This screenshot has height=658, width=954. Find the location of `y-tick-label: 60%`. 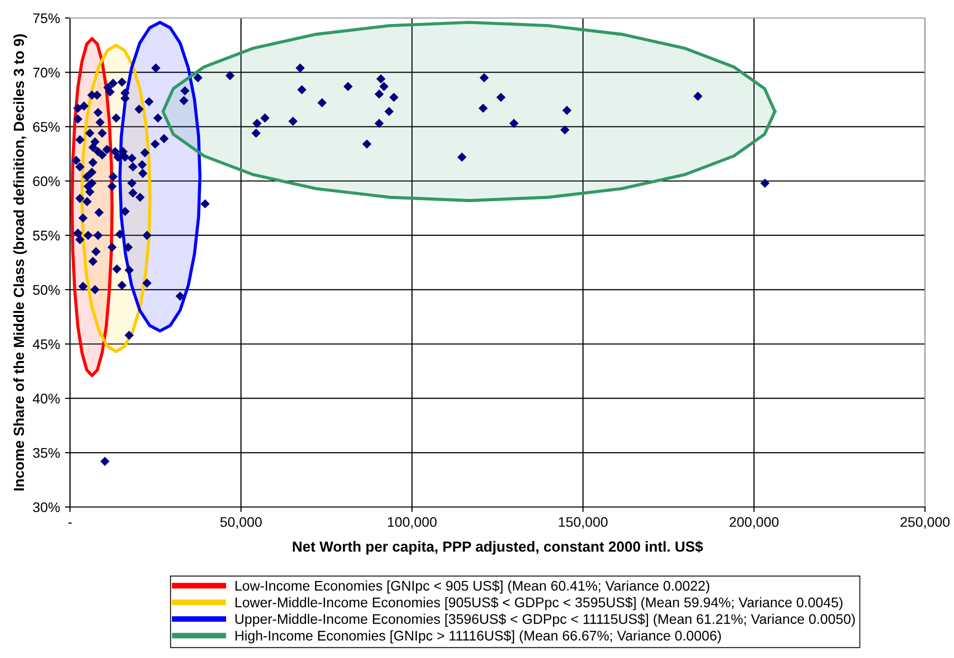

y-tick-label: 60% is located at coordinates (46, 181).